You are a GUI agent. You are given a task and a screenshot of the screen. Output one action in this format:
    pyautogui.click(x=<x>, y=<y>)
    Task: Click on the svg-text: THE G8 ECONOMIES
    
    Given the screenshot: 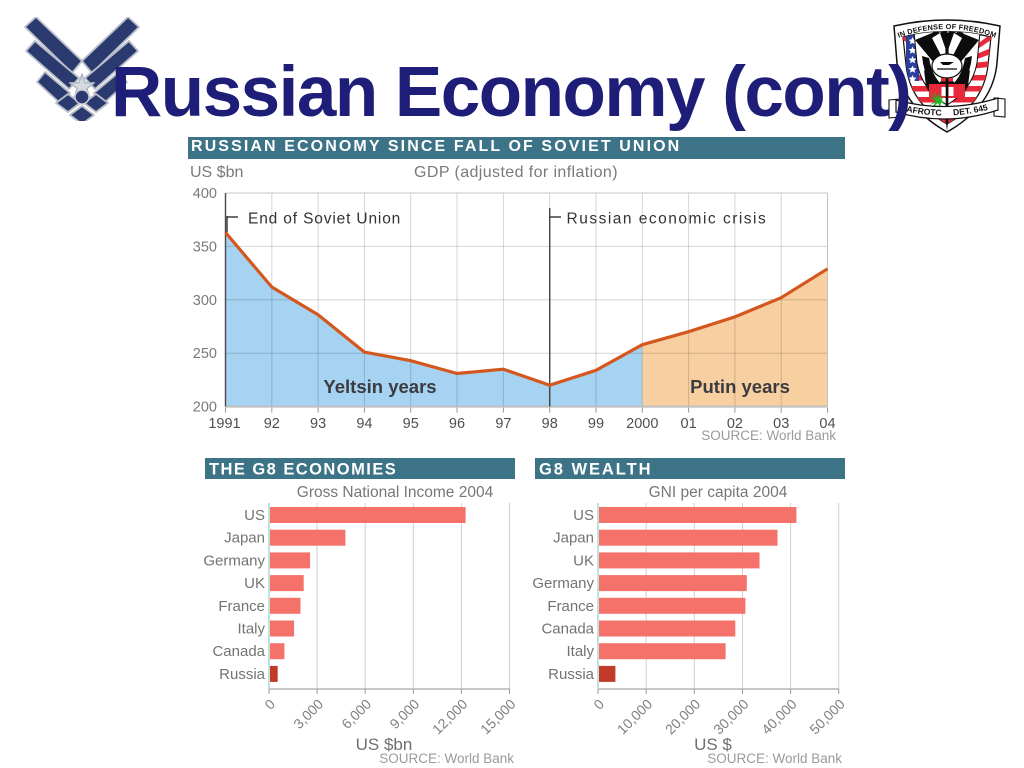 What is the action you would take?
    pyautogui.click(x=303, y=470)
    